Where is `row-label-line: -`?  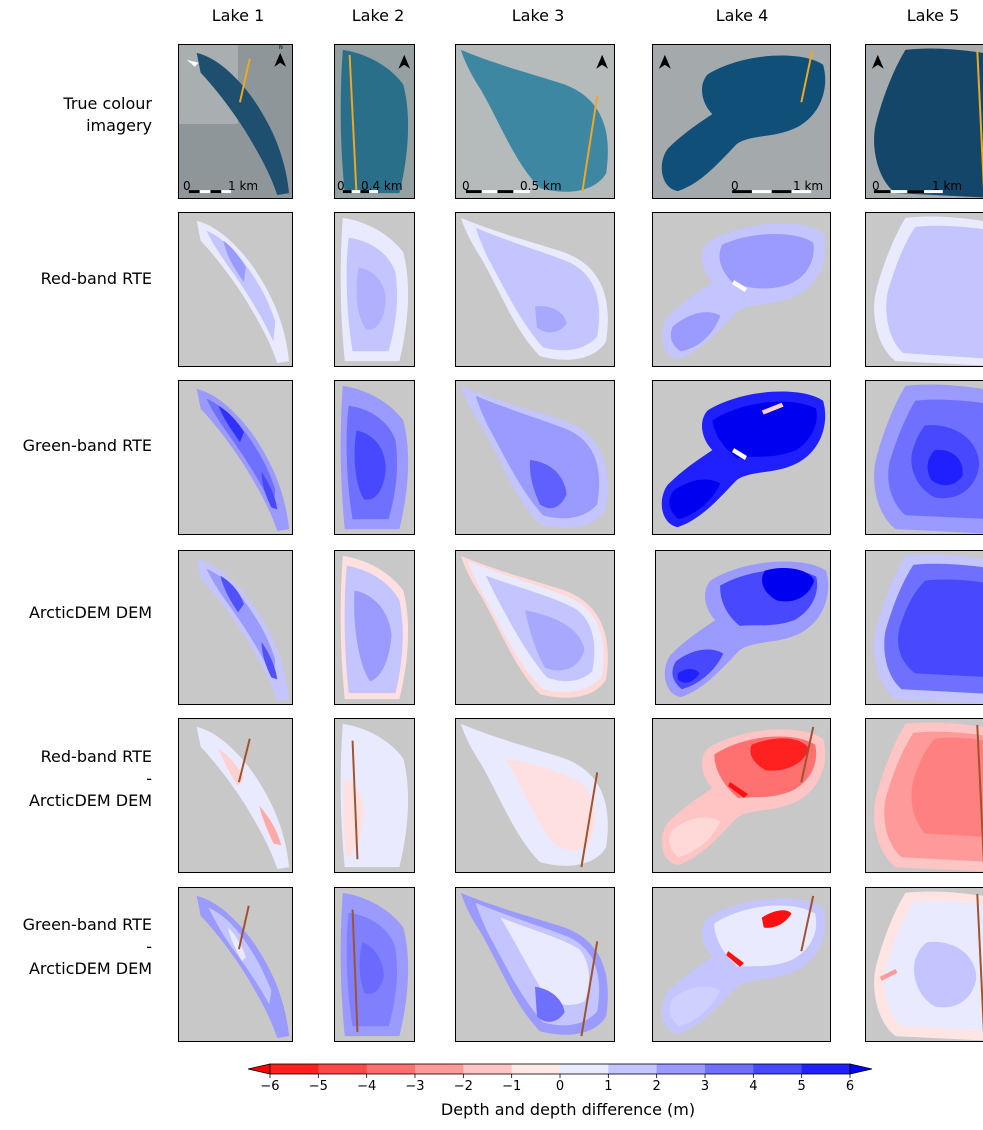 row-label-line: - is located at coordinates (149, 778).